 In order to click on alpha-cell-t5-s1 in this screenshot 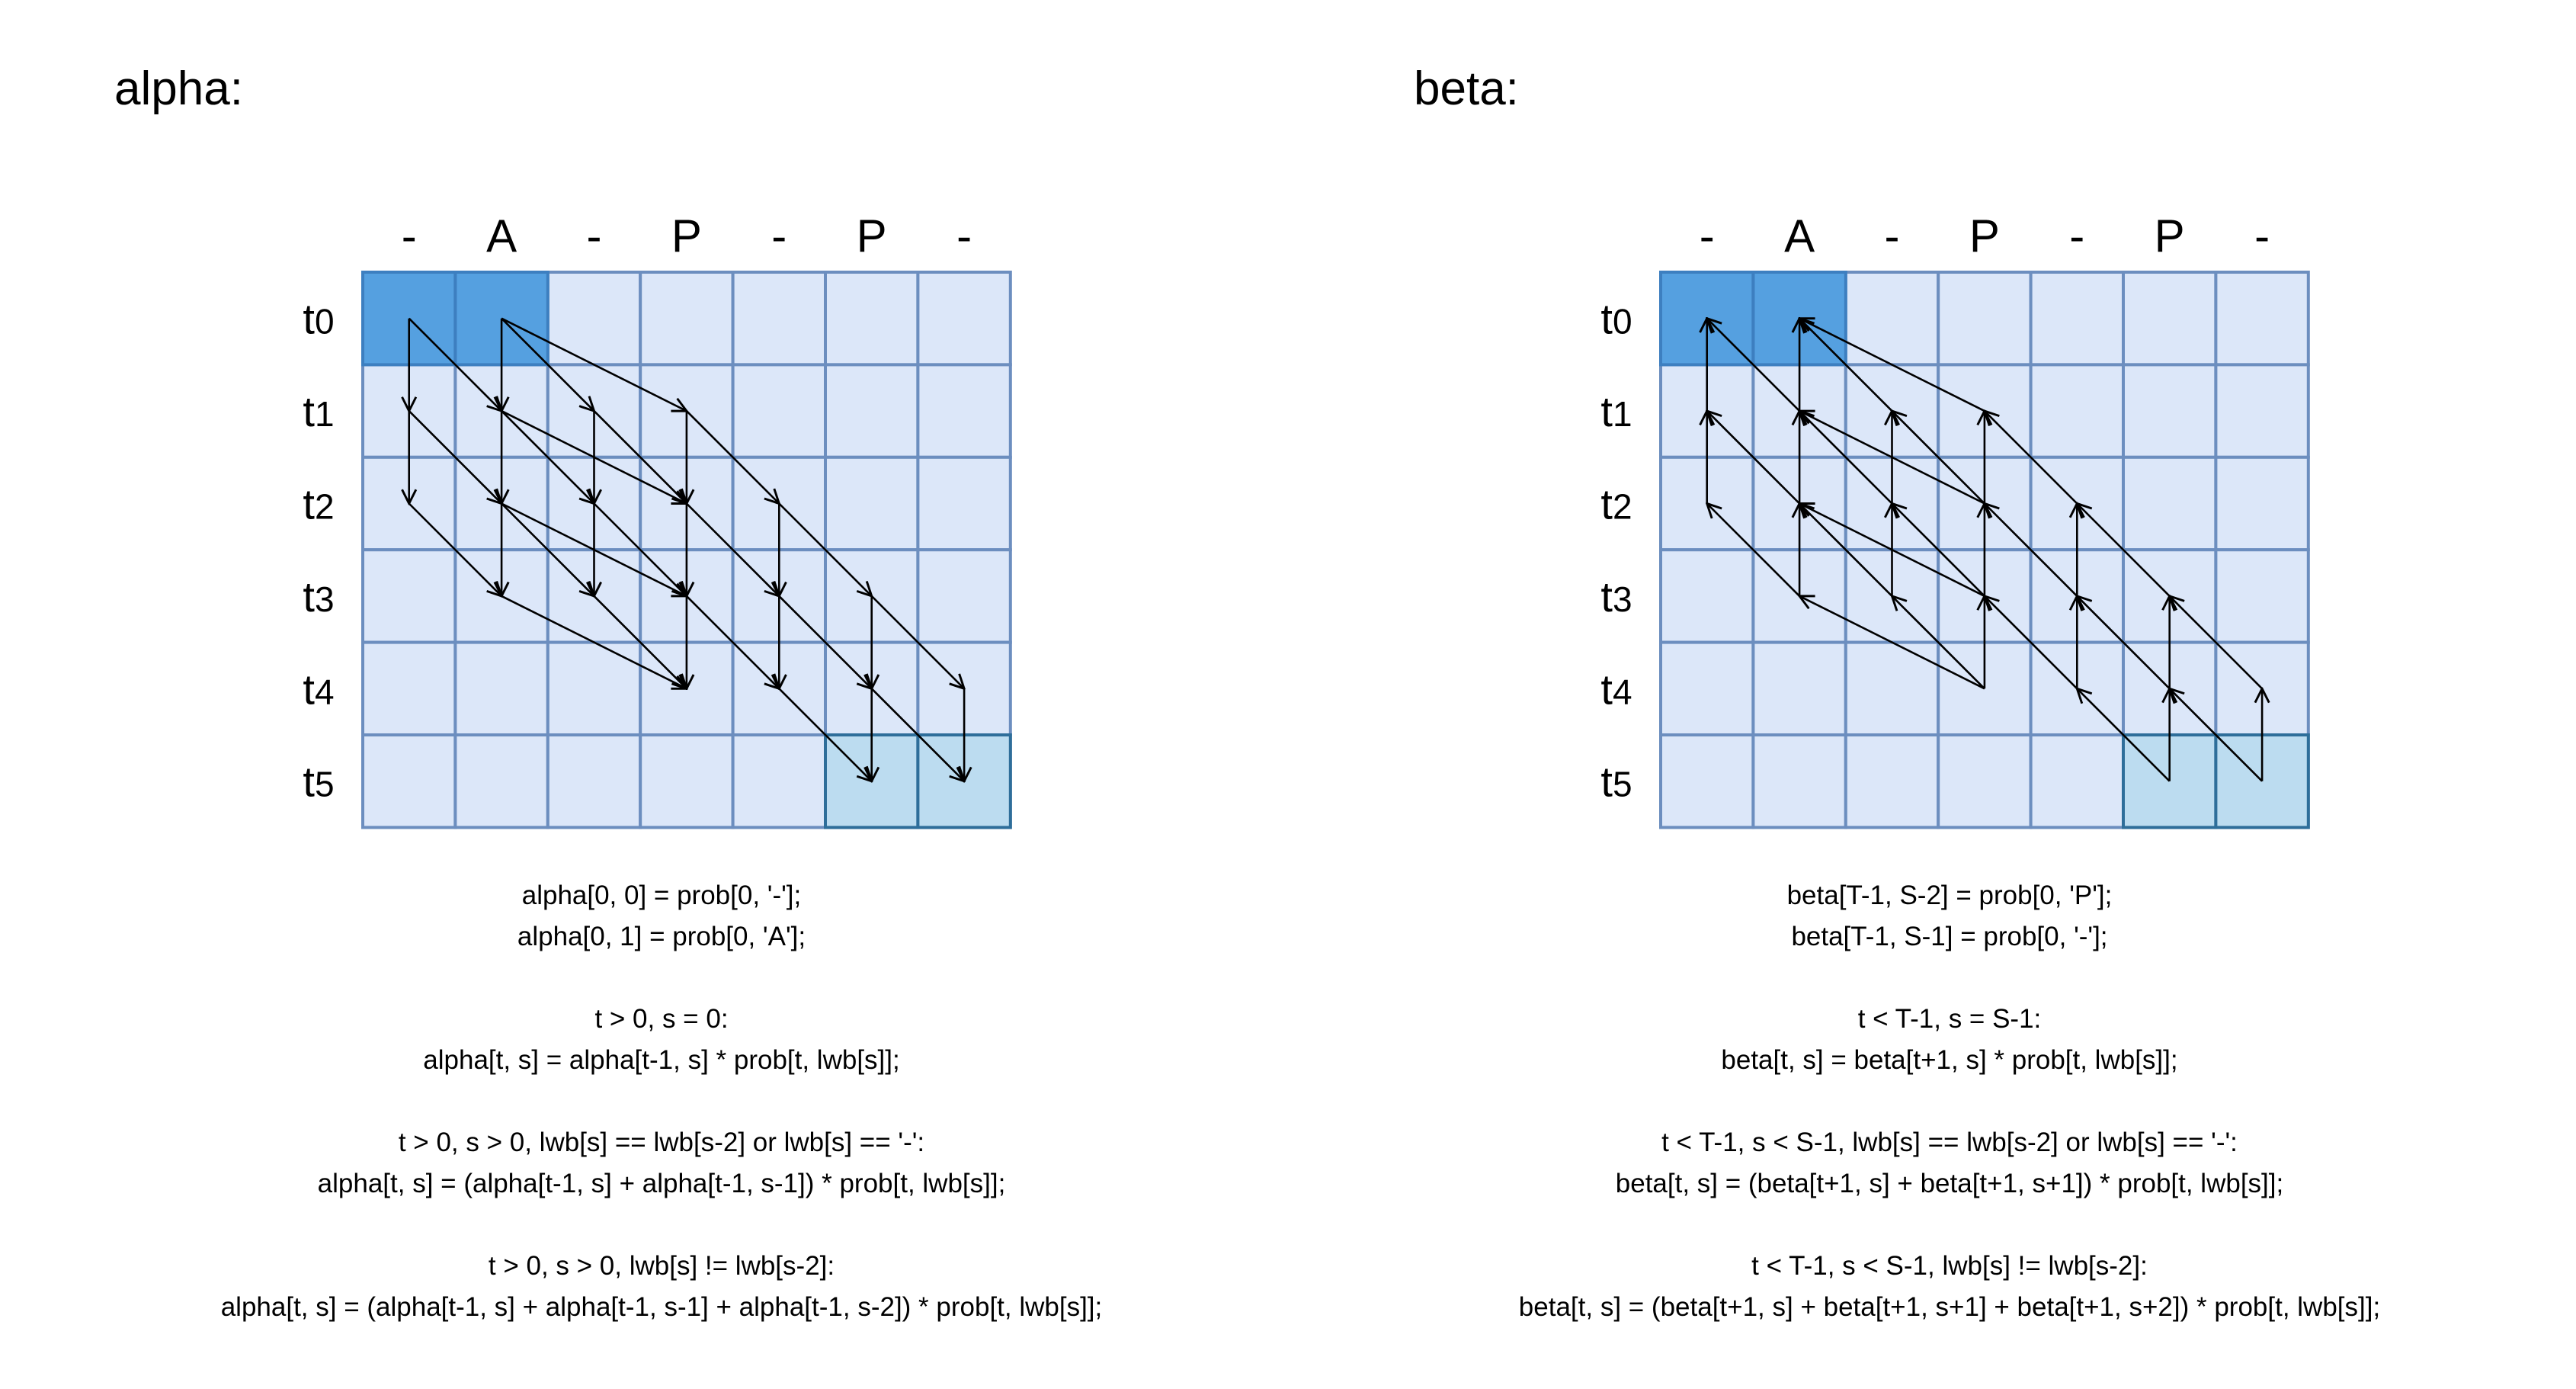, I will do `click(501, 781)`.